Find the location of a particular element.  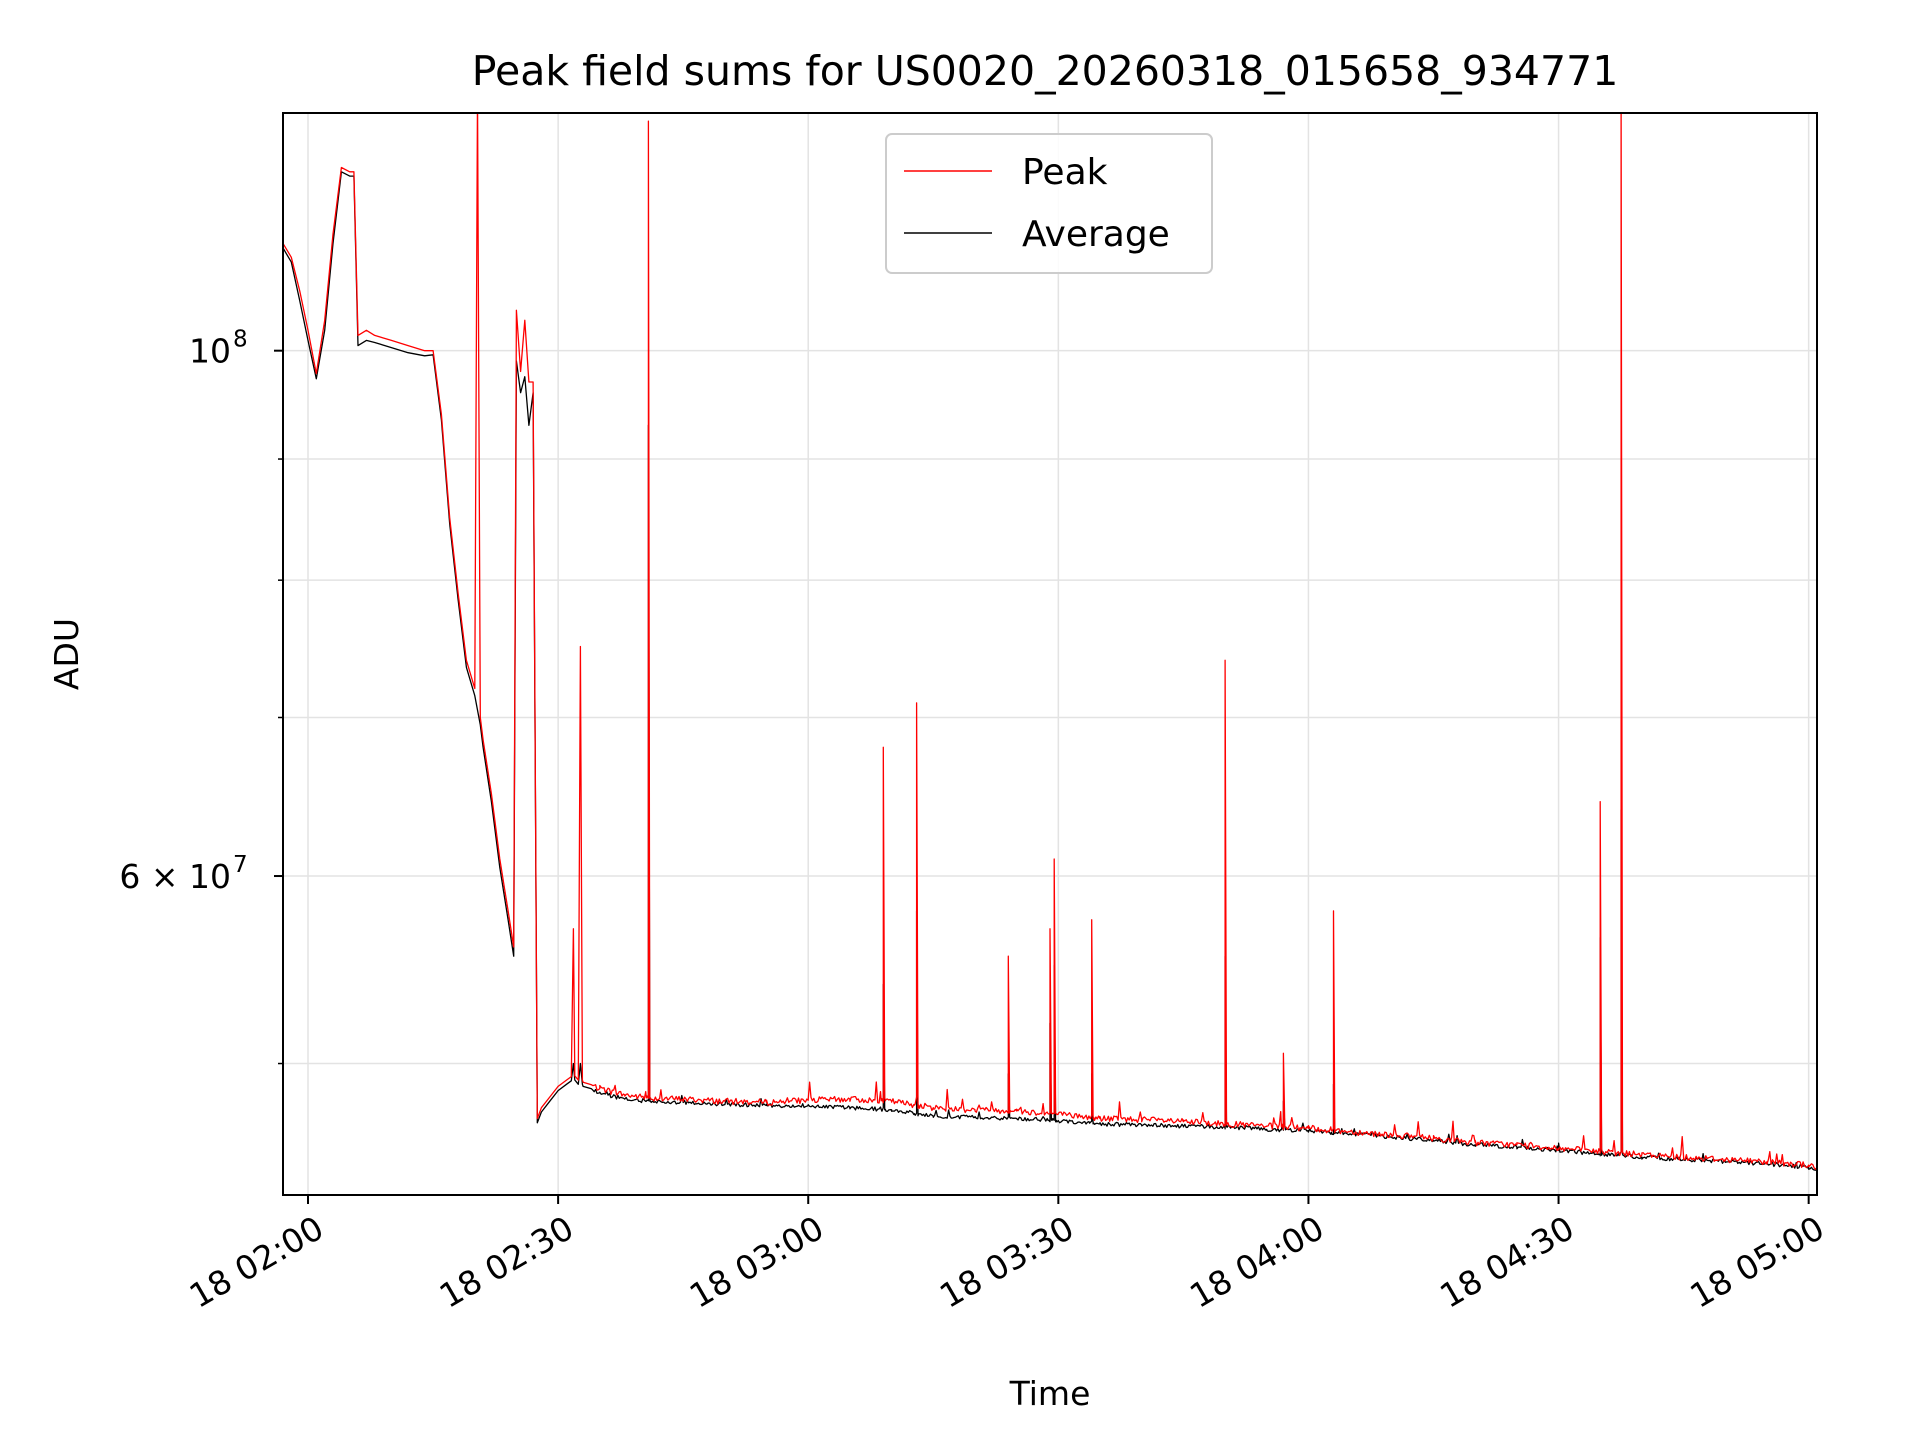

y-axis-label: ADU is located at coordinates (66, 654).